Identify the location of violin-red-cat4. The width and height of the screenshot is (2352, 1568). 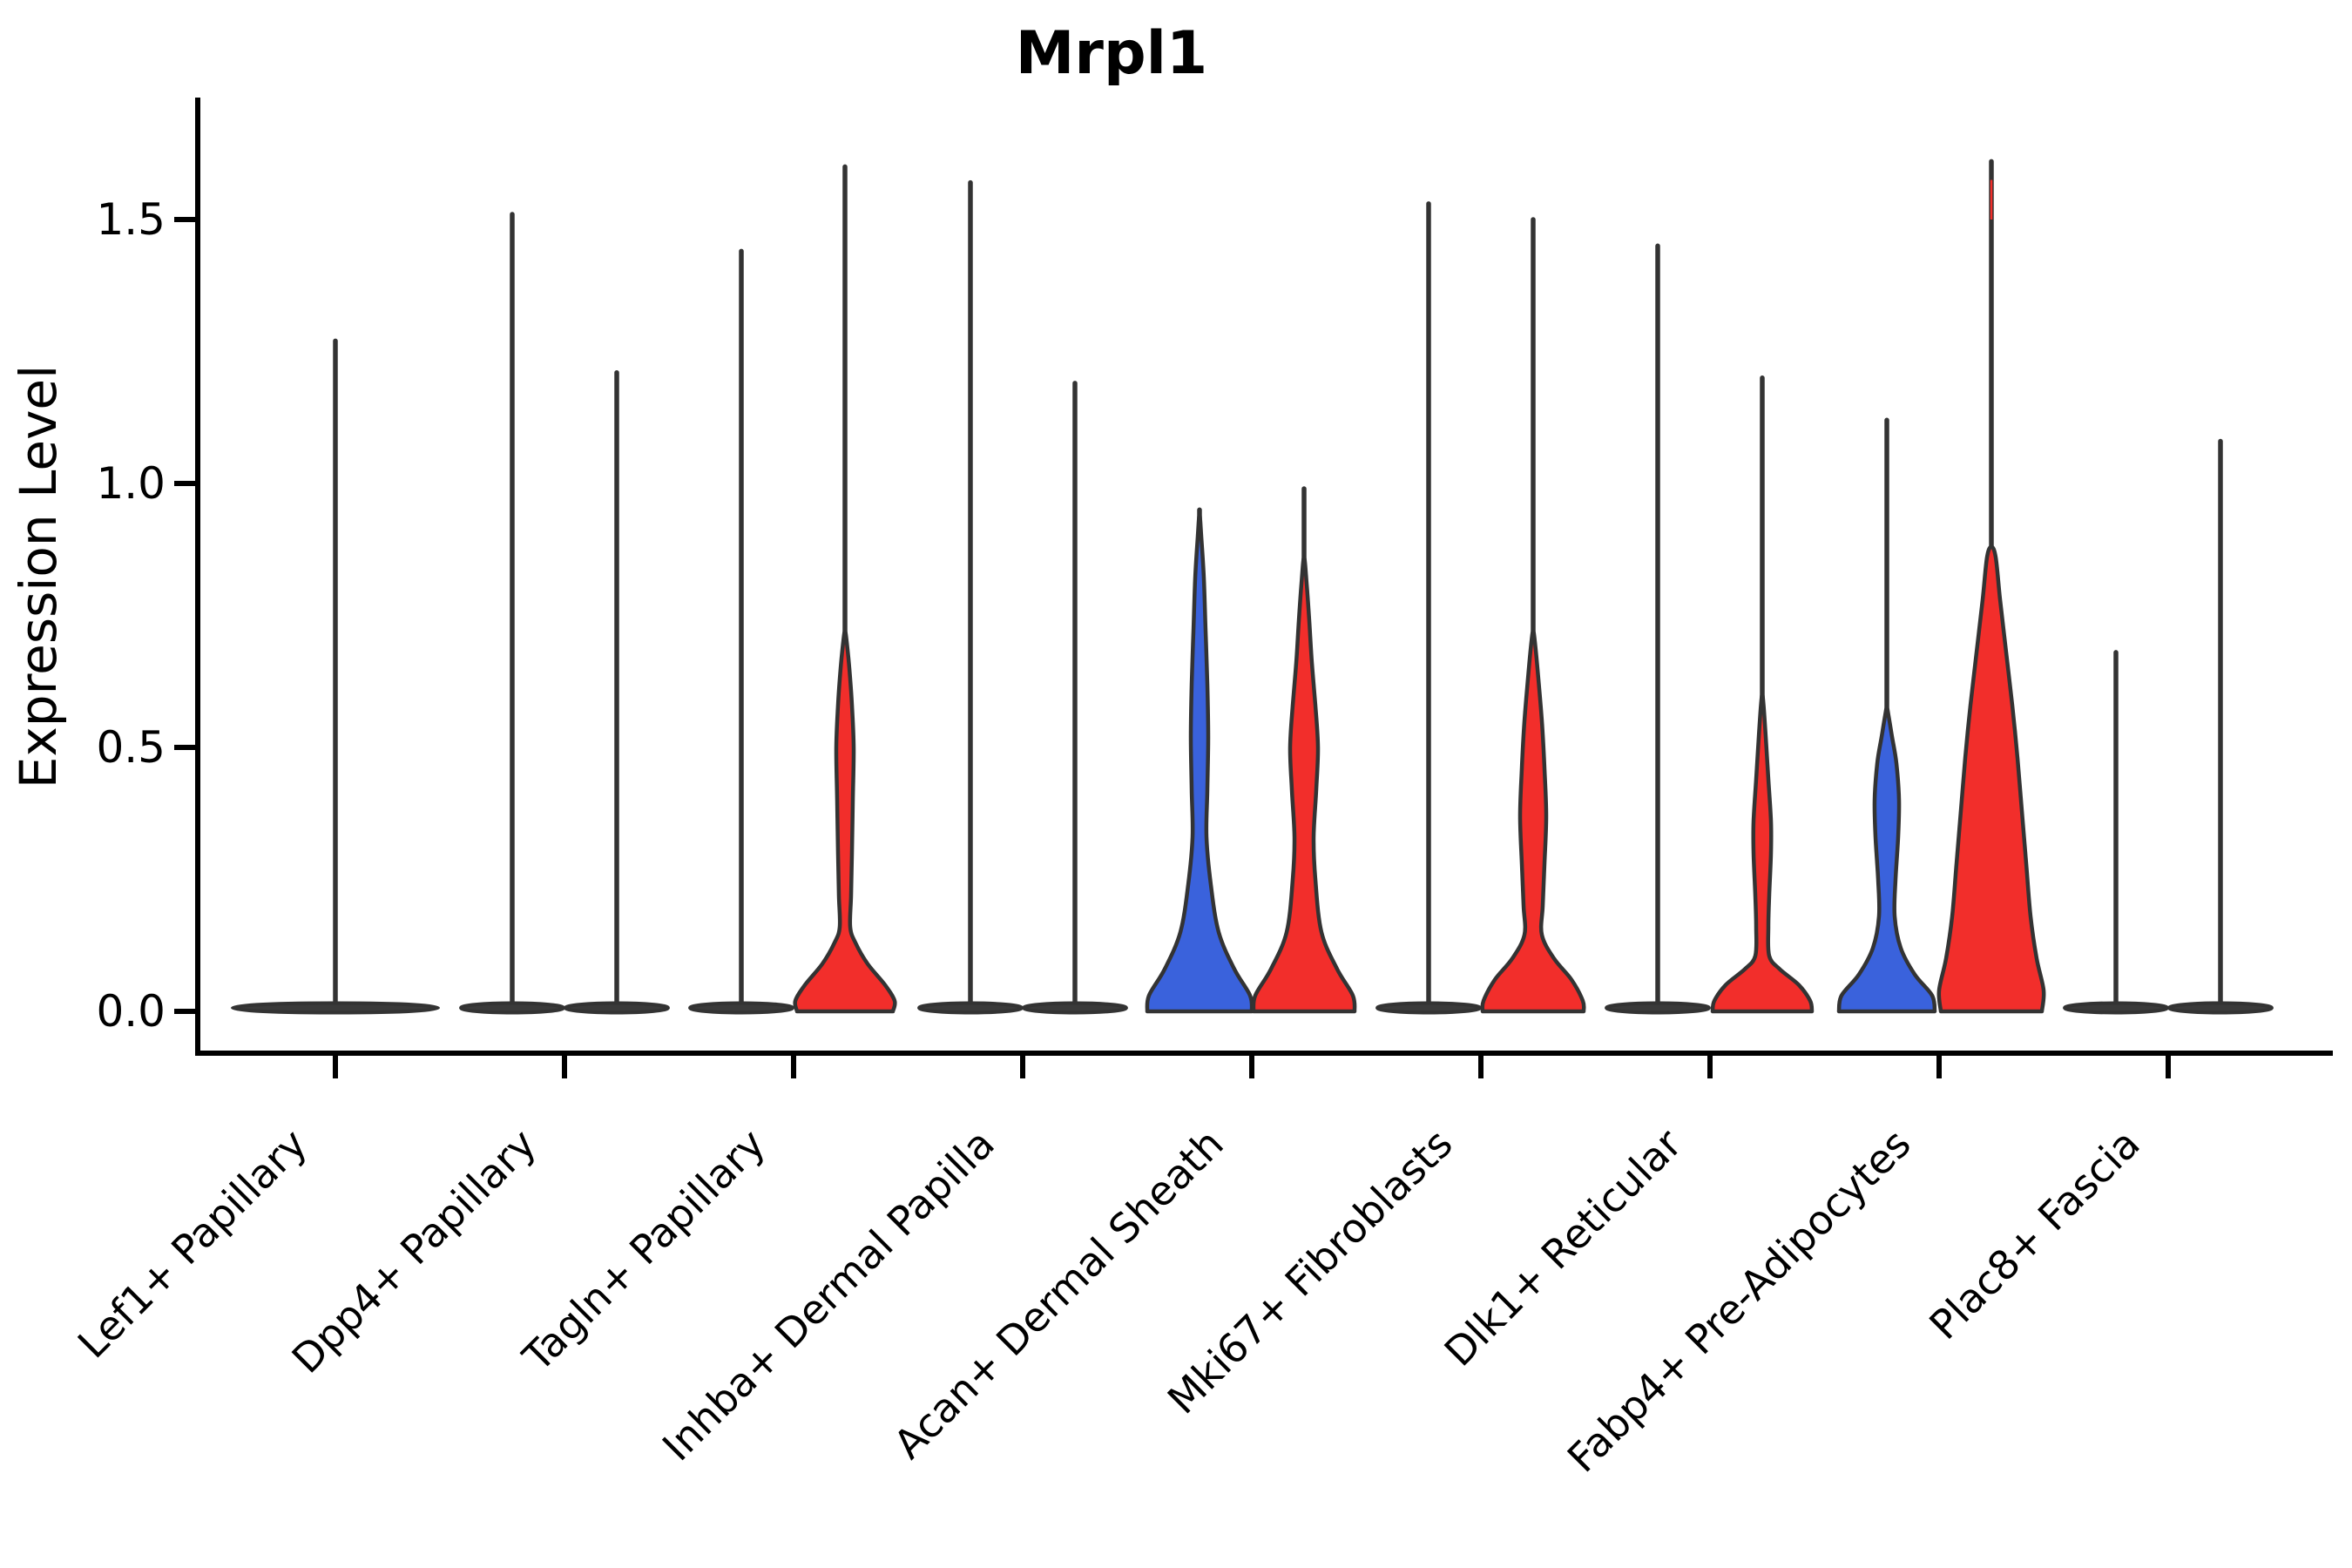
(1304, 750).